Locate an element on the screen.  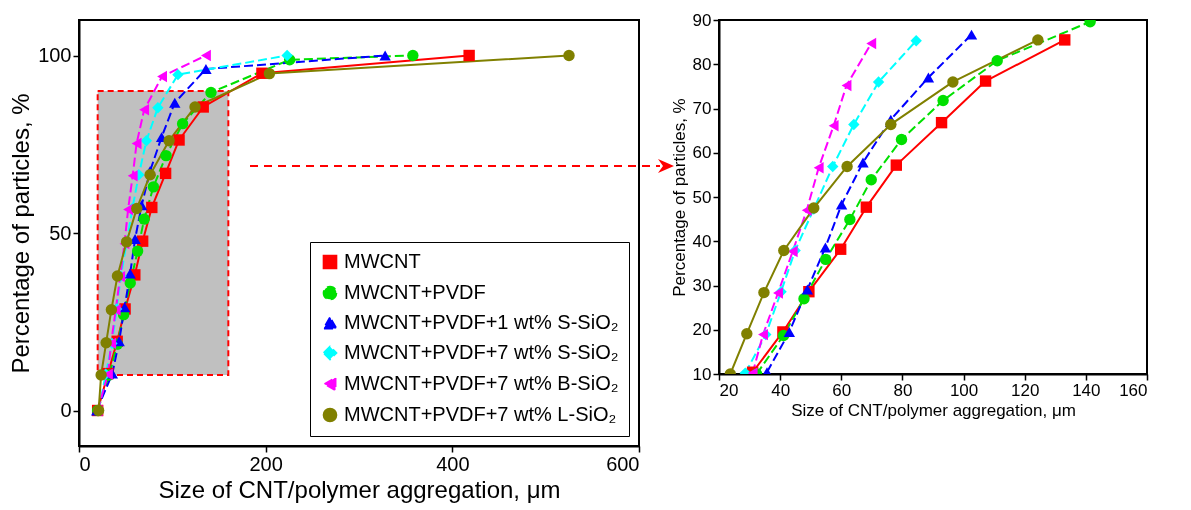
y-tick-label: 10 is located at coordinates (702, 374).